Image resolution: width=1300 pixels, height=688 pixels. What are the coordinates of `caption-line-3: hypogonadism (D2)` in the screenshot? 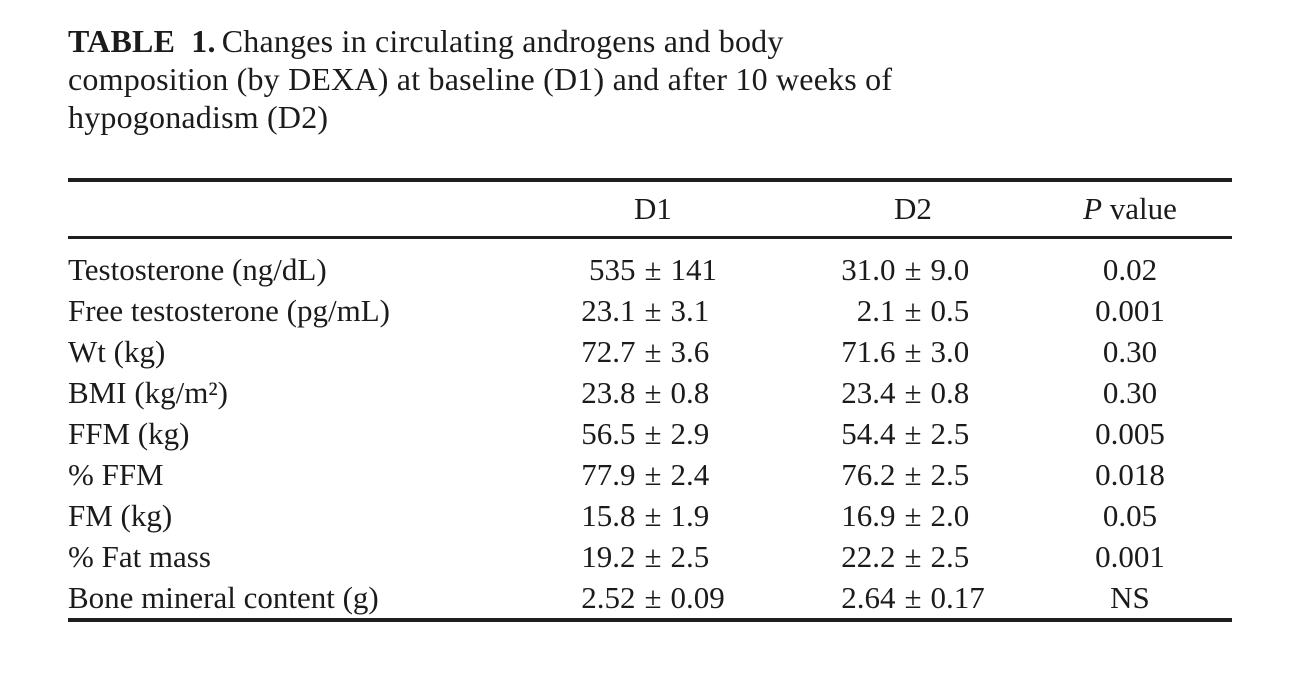 It's located at (198, 117).